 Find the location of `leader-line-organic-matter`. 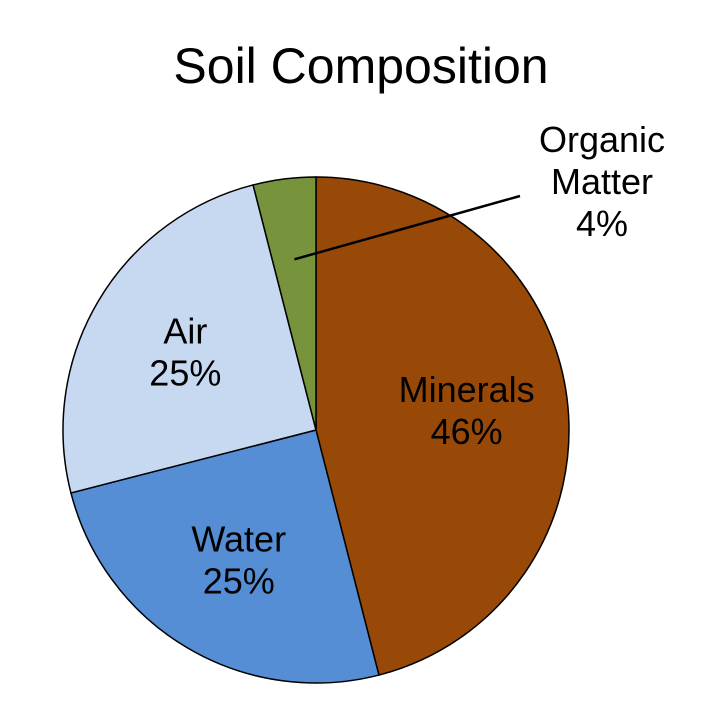

leader-line-organic-matter is located at coordinates (407, 227).